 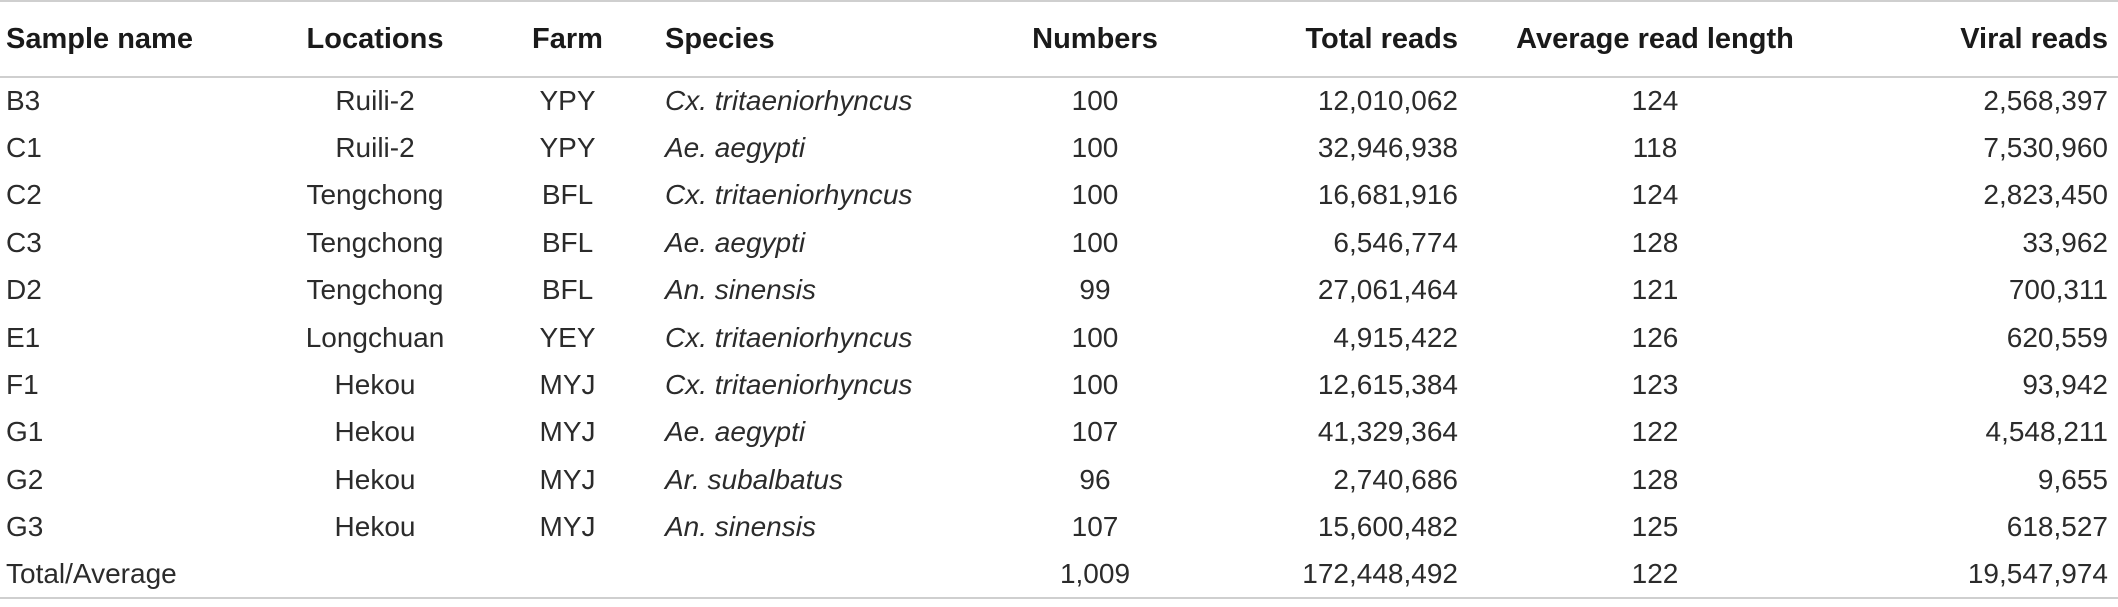 What do you see at coordinates (23, 101) in the screenshot?
I see `cell-sample-name: B3` at bounding box center [23, 101].